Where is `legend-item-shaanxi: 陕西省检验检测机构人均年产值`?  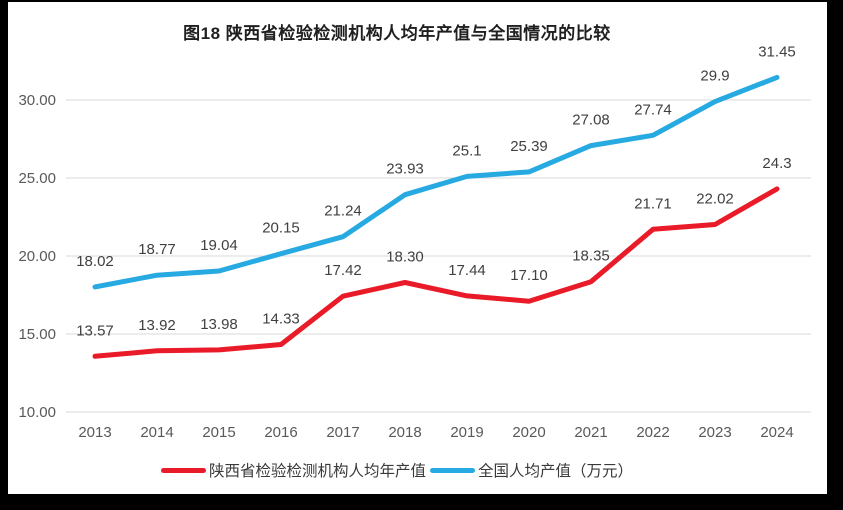
legend-item-shaanxi: 陕西省检验检测机构人均年产值 is located at coordinates (293, 470).